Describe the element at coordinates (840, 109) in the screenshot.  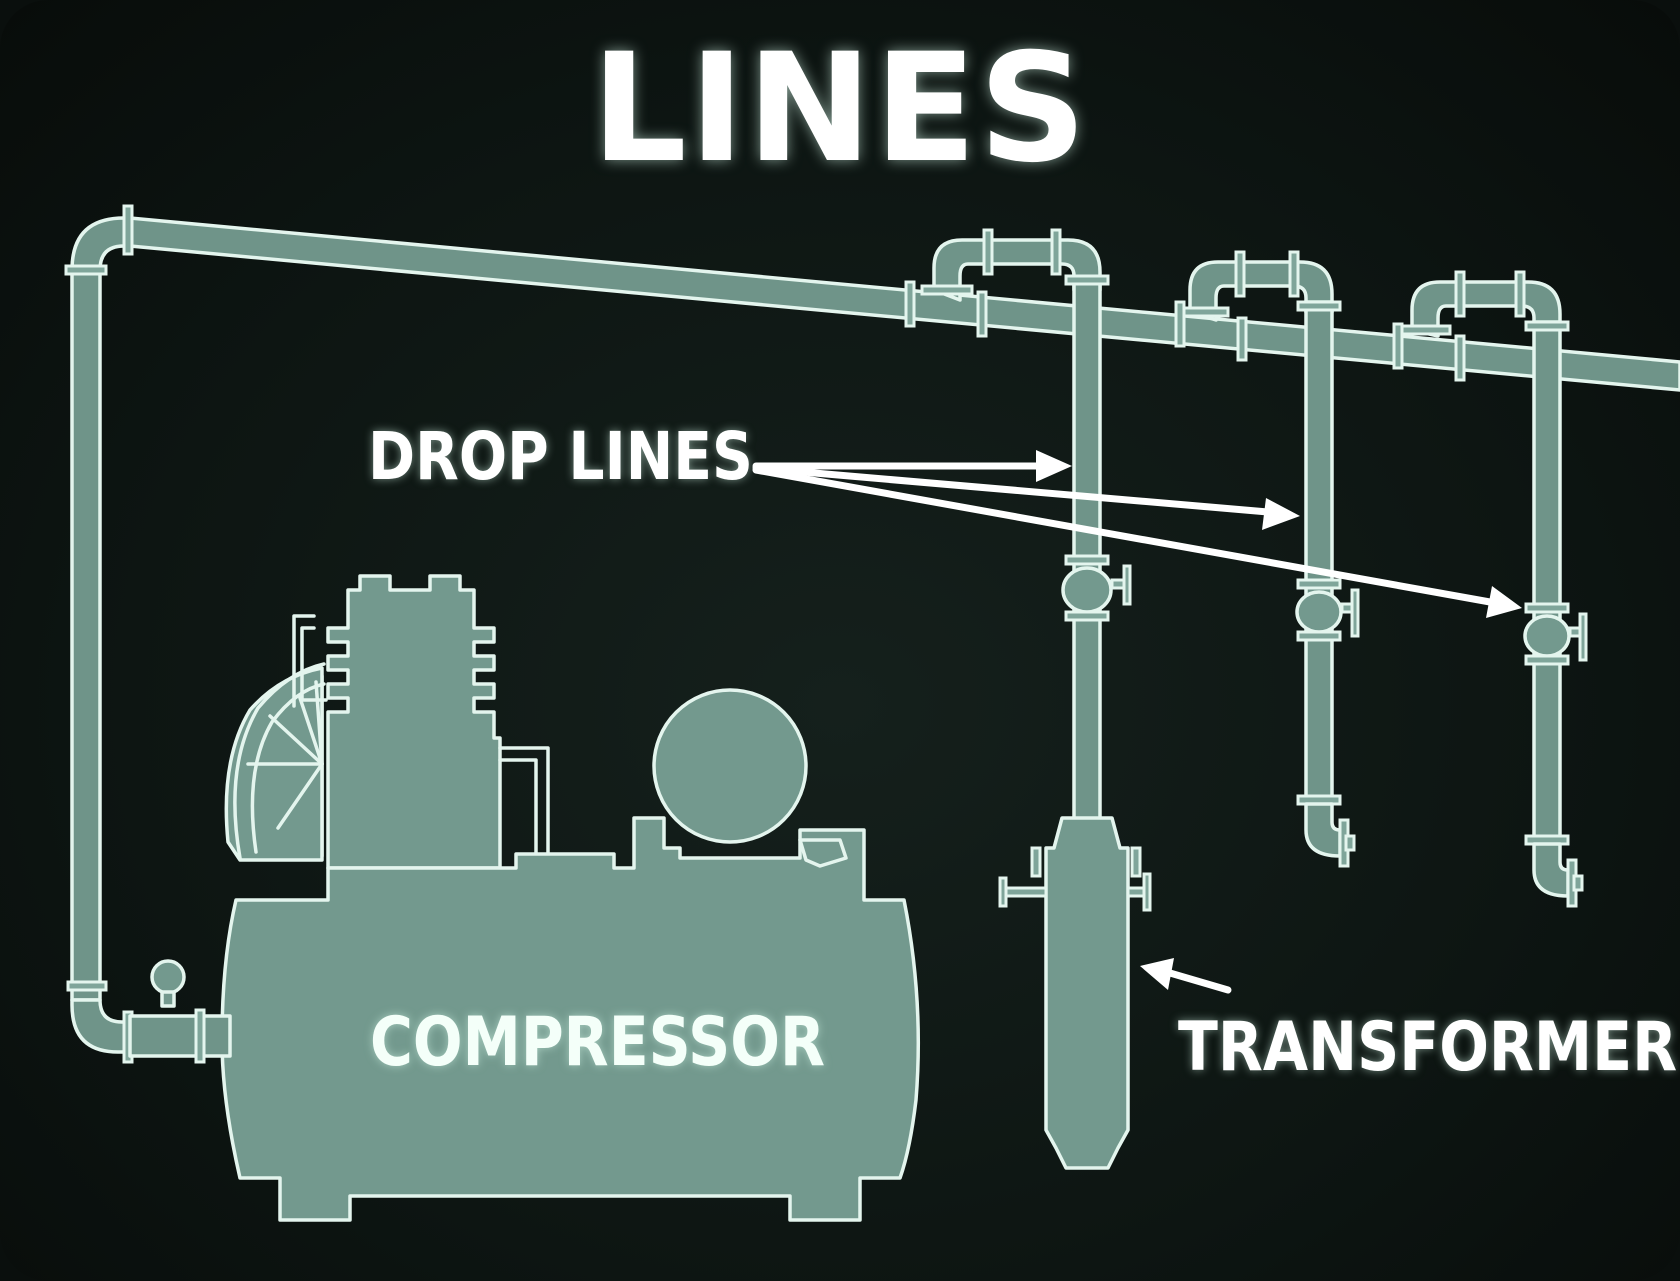
I see `page-title: LINES` at that location.